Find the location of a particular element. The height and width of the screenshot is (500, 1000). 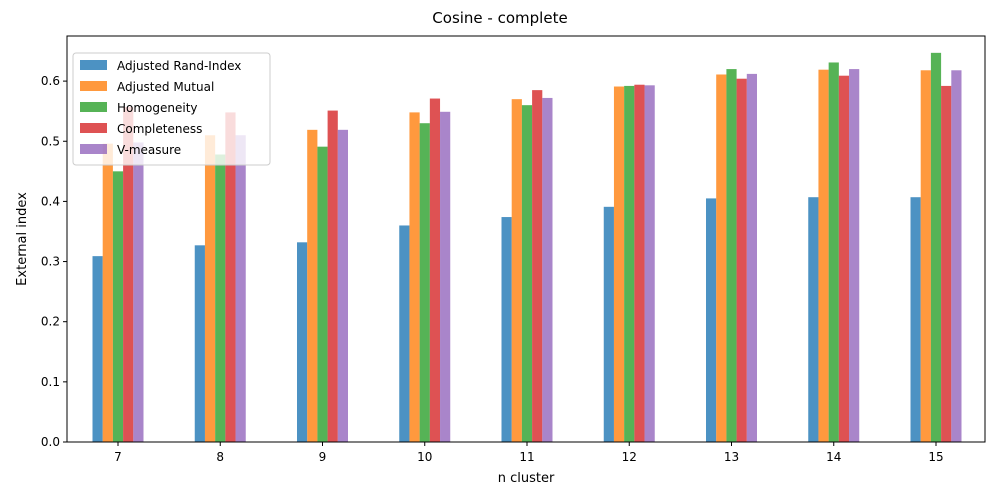

legend-entry: Homogeneity is located at coordinates (157, 108).